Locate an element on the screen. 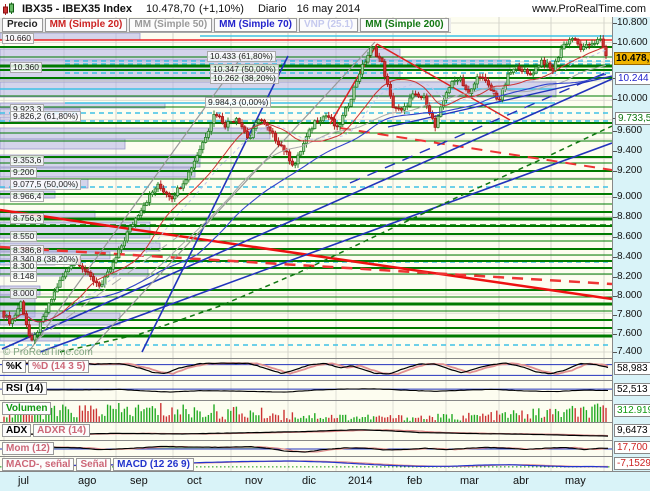  price-change: (+1,10%) is located at coordinates (221, 8).